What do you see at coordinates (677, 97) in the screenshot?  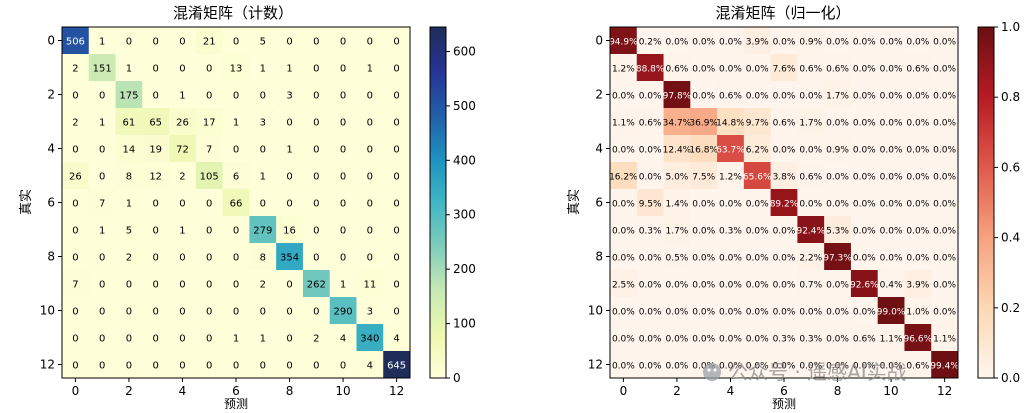 I see `cell-value-label: 97.8%` at bounding box center [677, 97].